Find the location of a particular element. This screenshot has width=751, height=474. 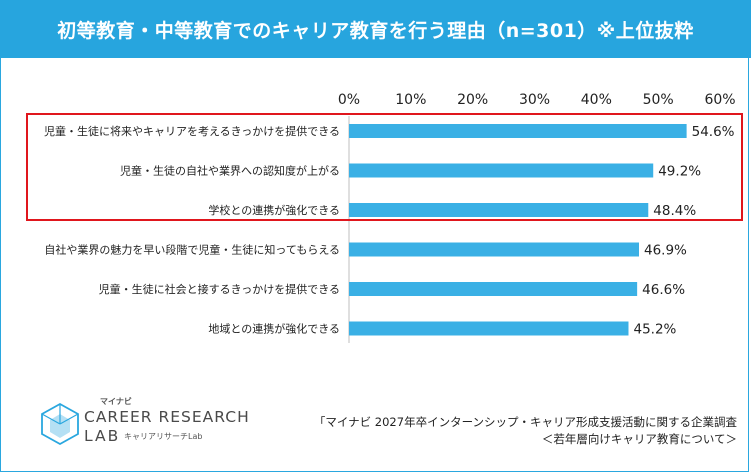

x-tick-label: 30% is located at coordinates (534, 100).